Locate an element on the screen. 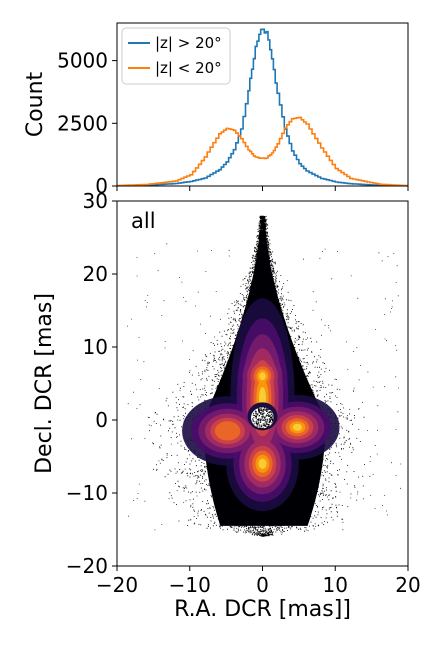 The image size is (432, 648). bottom-x-tick-label: 10 is located at coordinates (335, 585).